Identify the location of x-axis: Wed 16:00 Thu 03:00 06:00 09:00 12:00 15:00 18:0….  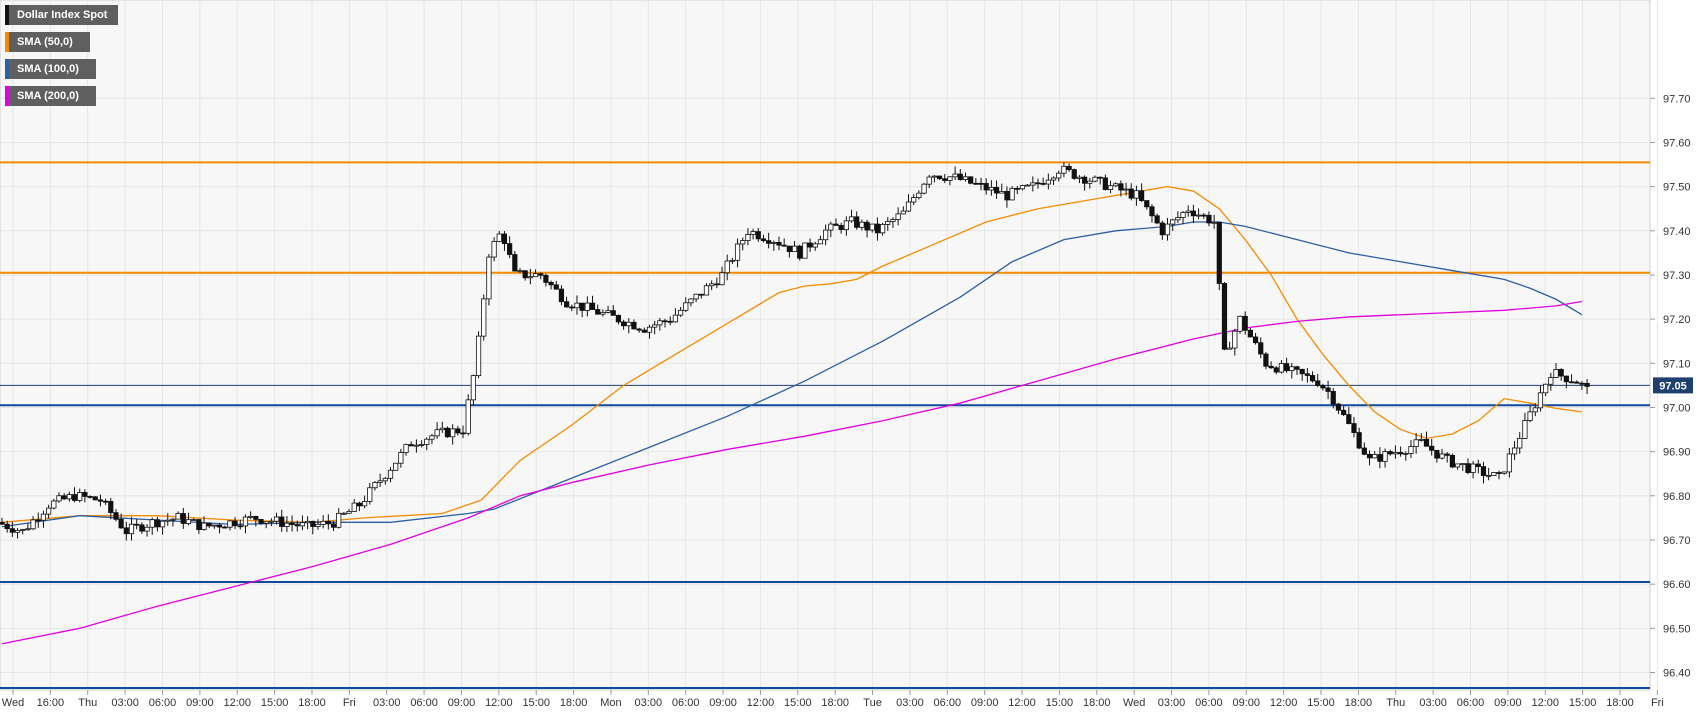
(833, 699).